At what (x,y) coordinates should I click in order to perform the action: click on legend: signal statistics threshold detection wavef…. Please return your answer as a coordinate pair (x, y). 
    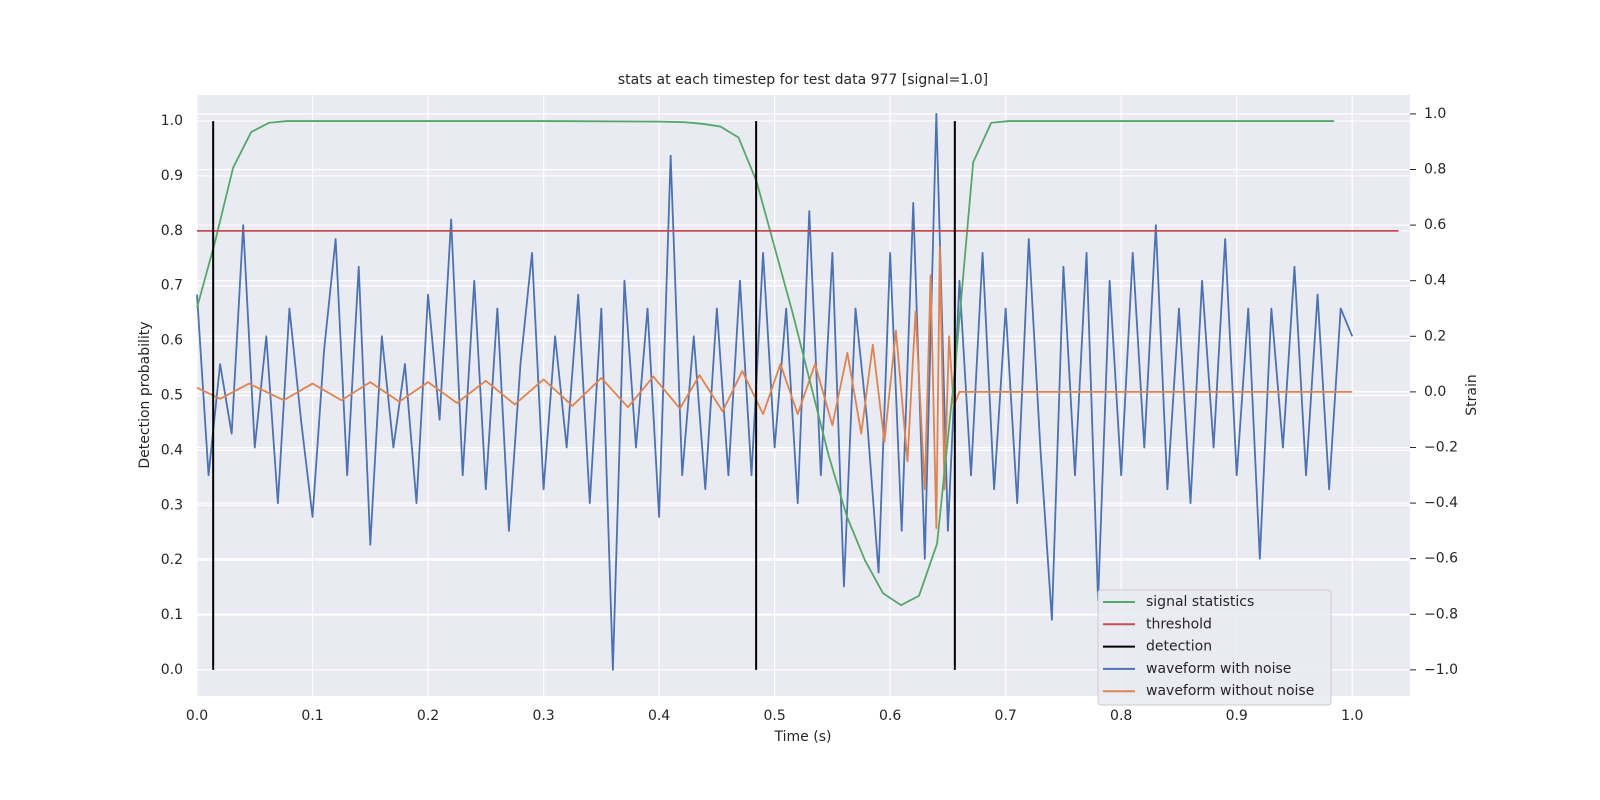
    Looking at the image, I should click on (1214, 647).